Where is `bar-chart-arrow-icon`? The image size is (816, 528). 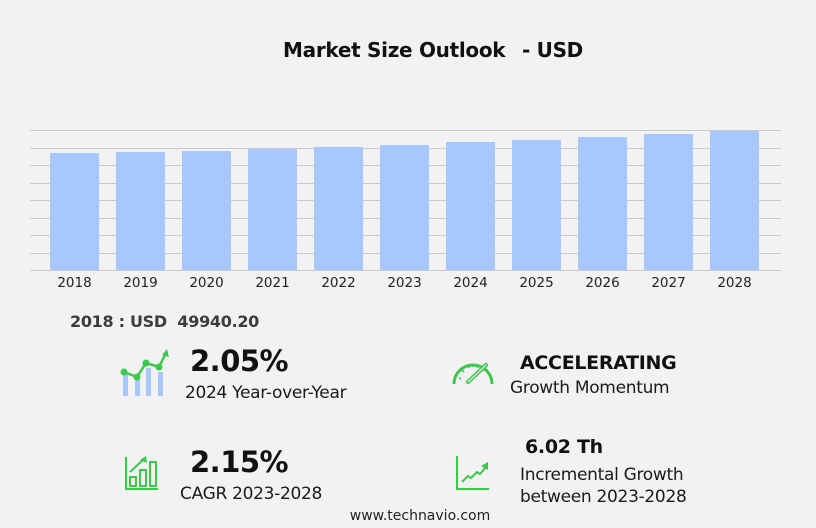 bar-chart-arrow-icon is located at coordinates (141, 473).